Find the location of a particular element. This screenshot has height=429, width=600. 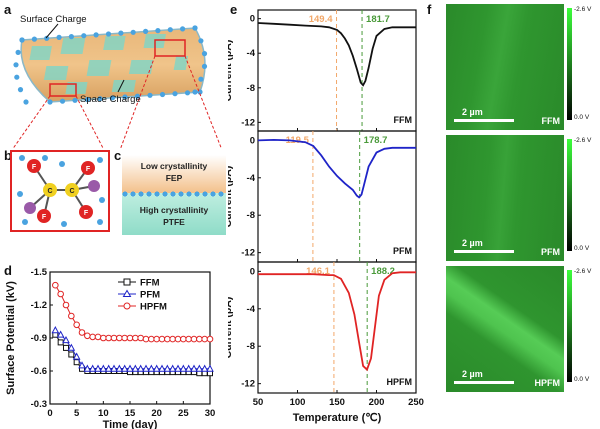

atom-f-1: F is located at coordinates (34, 167).